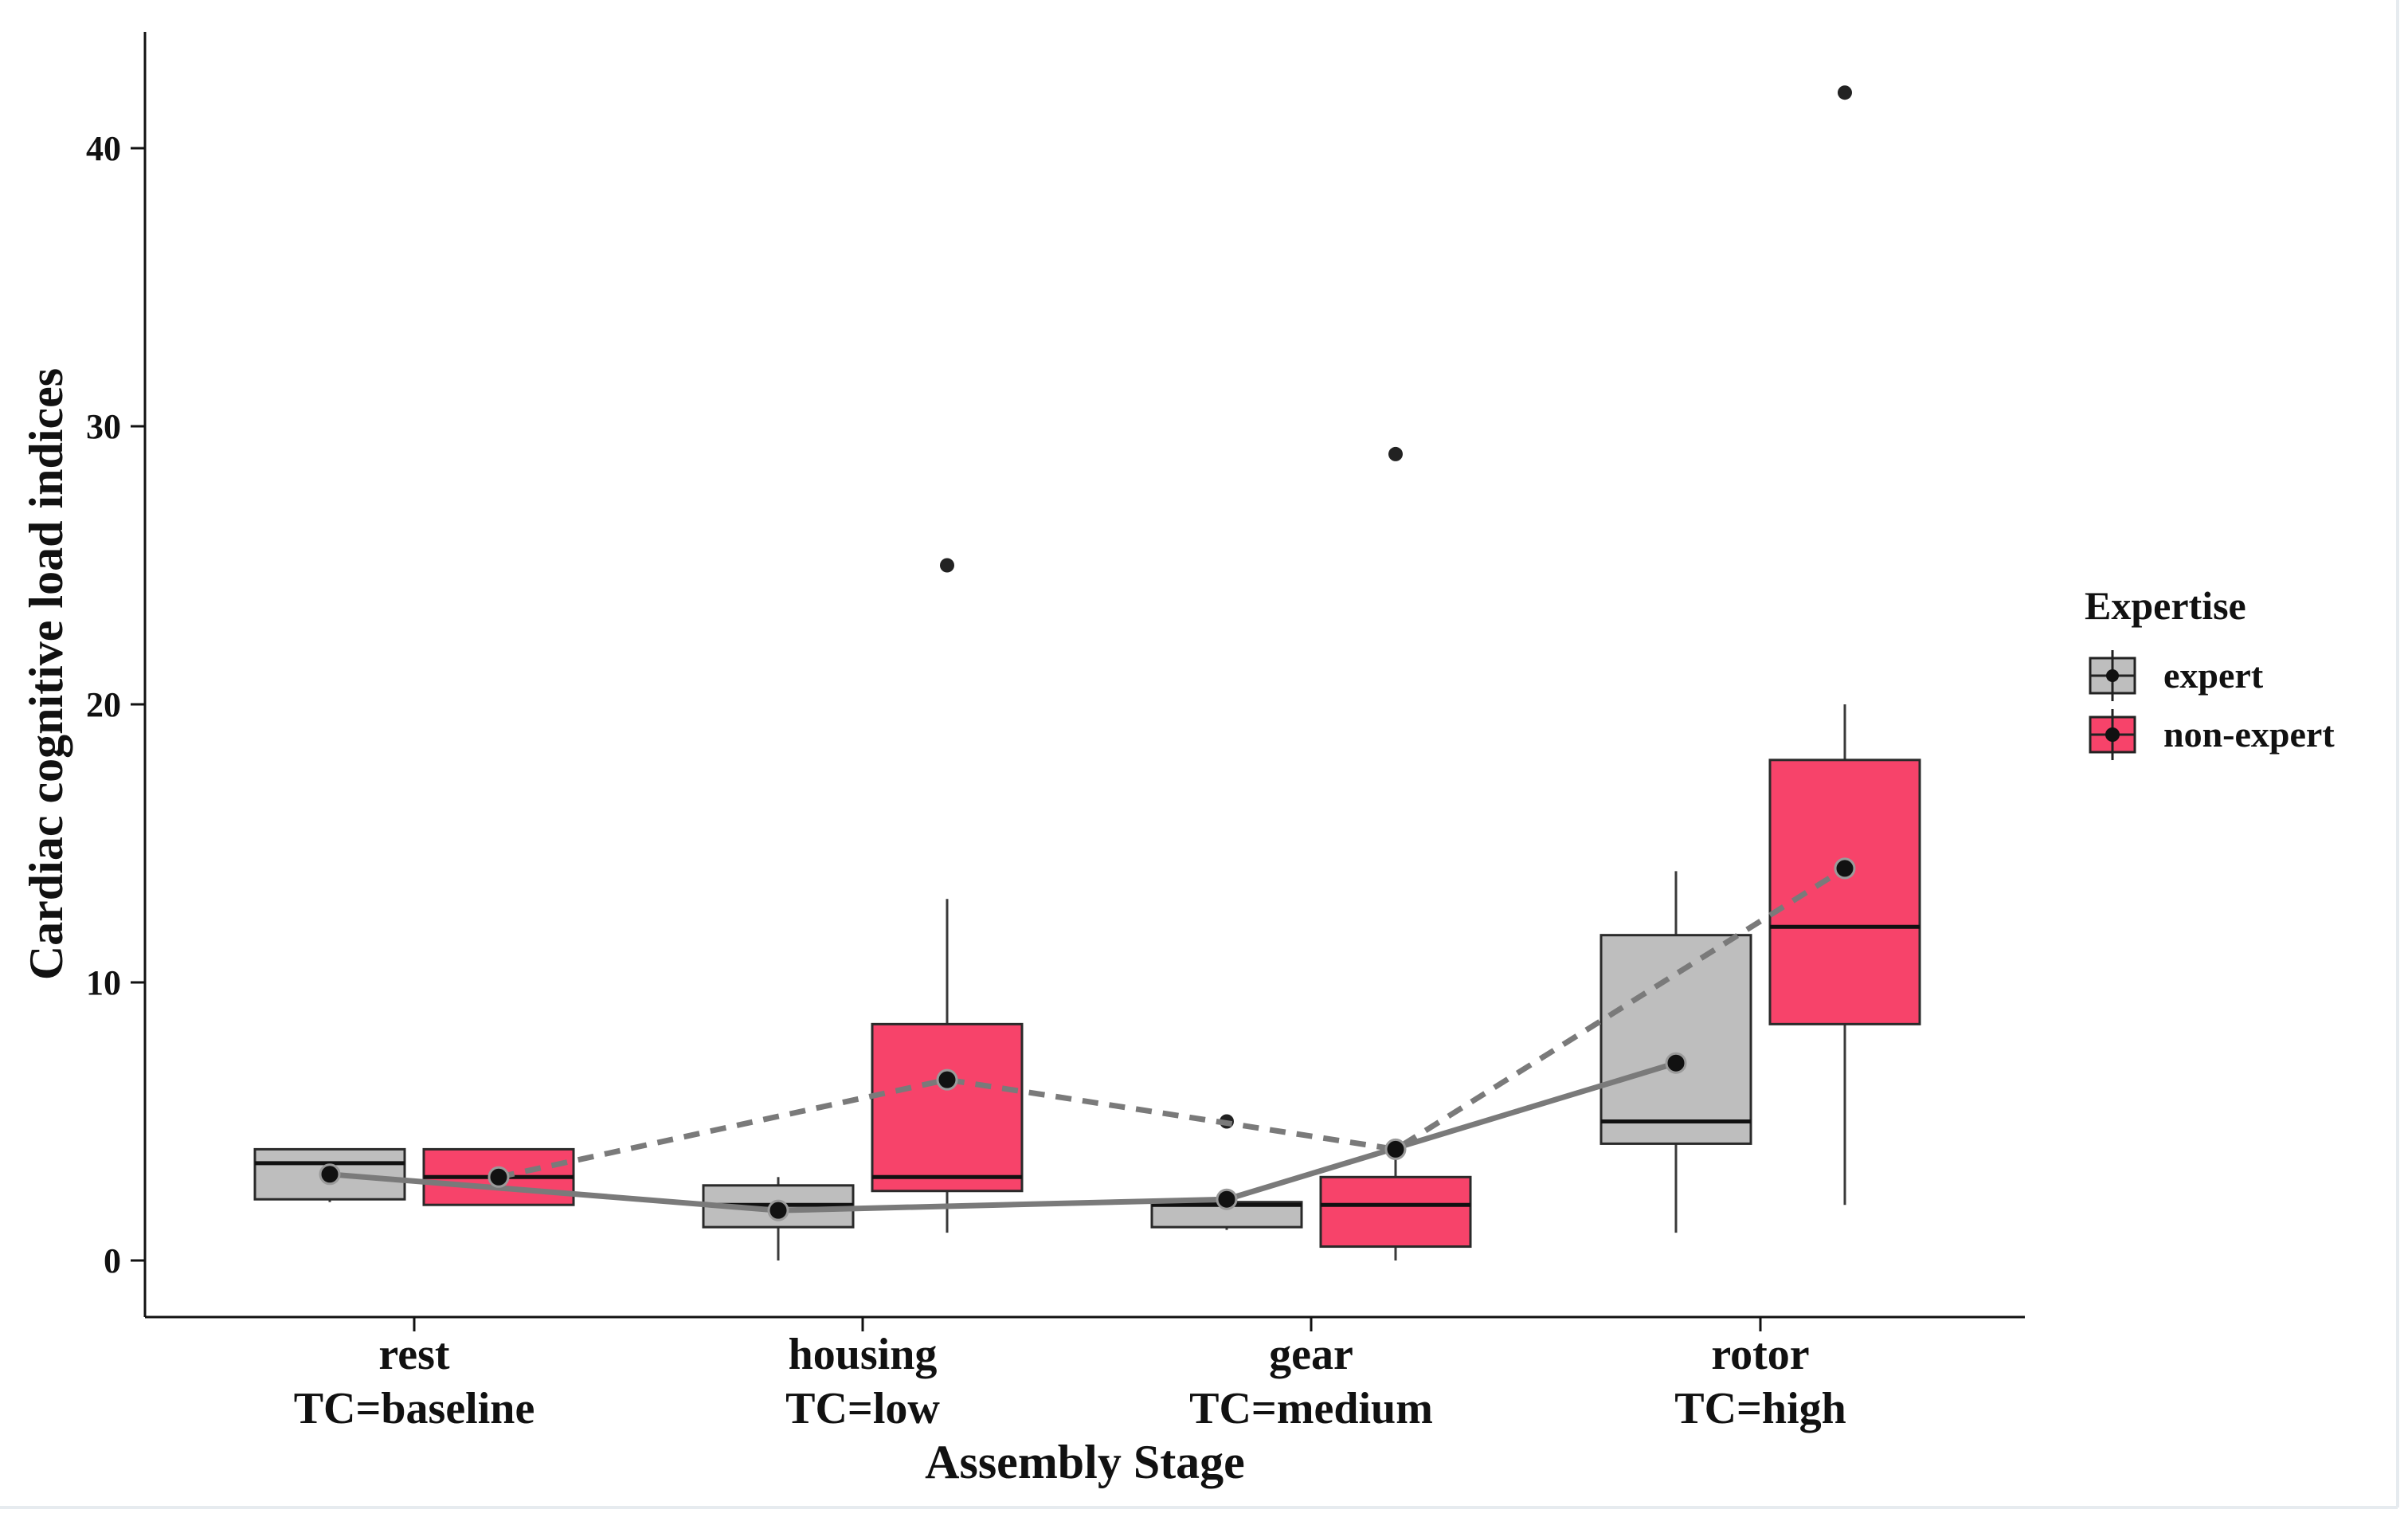 Image resolution: width=2408 pixels, height=1529 pixels. What do you see at coordinates (1085, 1462) in the screenshot?
I see `x-axis-title: Assembly Stage` at bounding box center [1085, 1462].